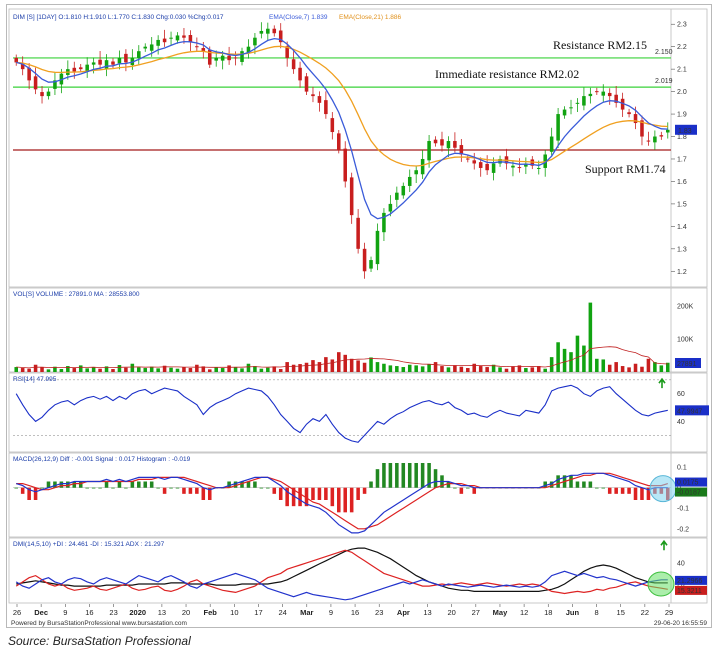 This screenshot has height=650, width=720. What do you see at coordinates (17, 612) in the screenshot?
I see `xtick-label: 26` at bounding box center [17, 612].